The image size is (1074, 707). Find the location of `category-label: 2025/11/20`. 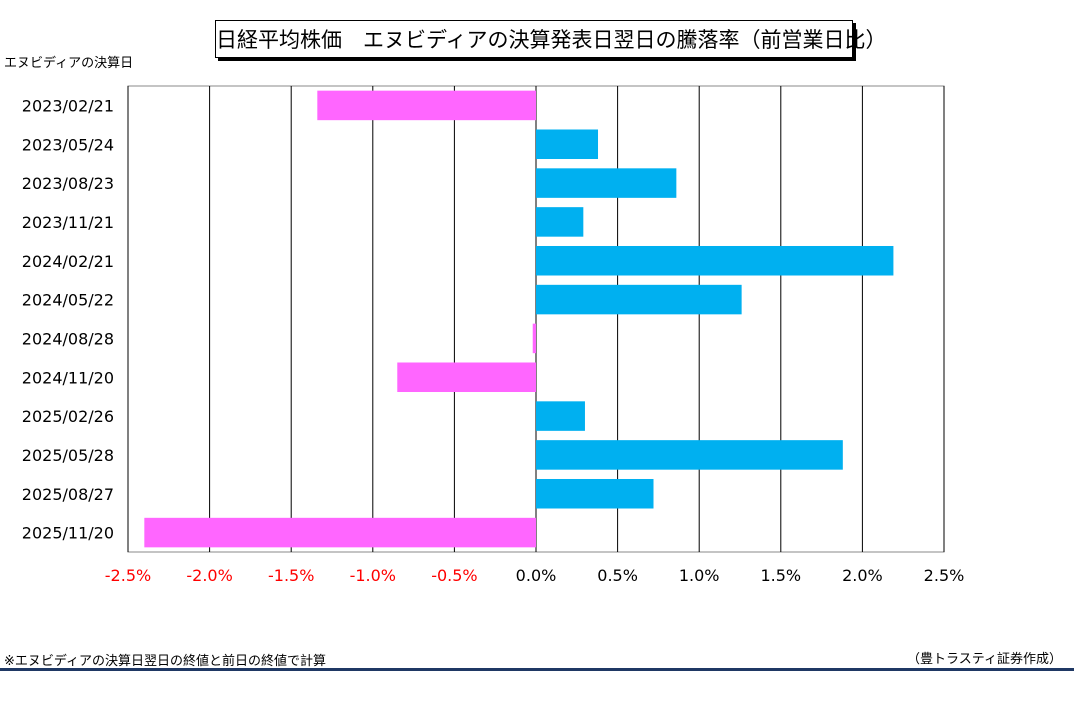

category-label: 2025/11/20 is located at coordinates (68, 533).